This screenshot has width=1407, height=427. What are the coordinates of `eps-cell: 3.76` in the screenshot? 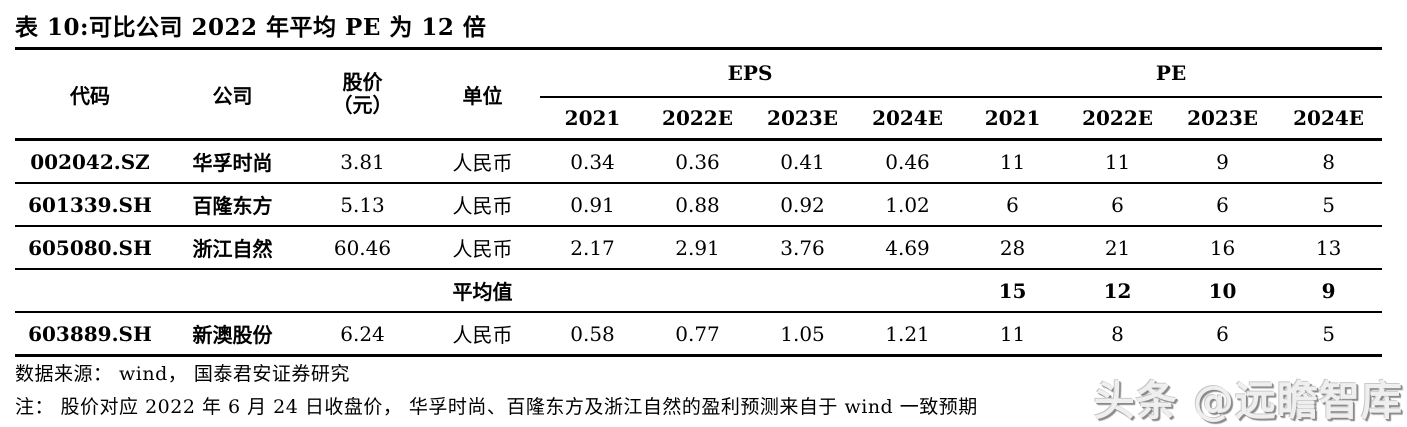 It's located at (802, 248).